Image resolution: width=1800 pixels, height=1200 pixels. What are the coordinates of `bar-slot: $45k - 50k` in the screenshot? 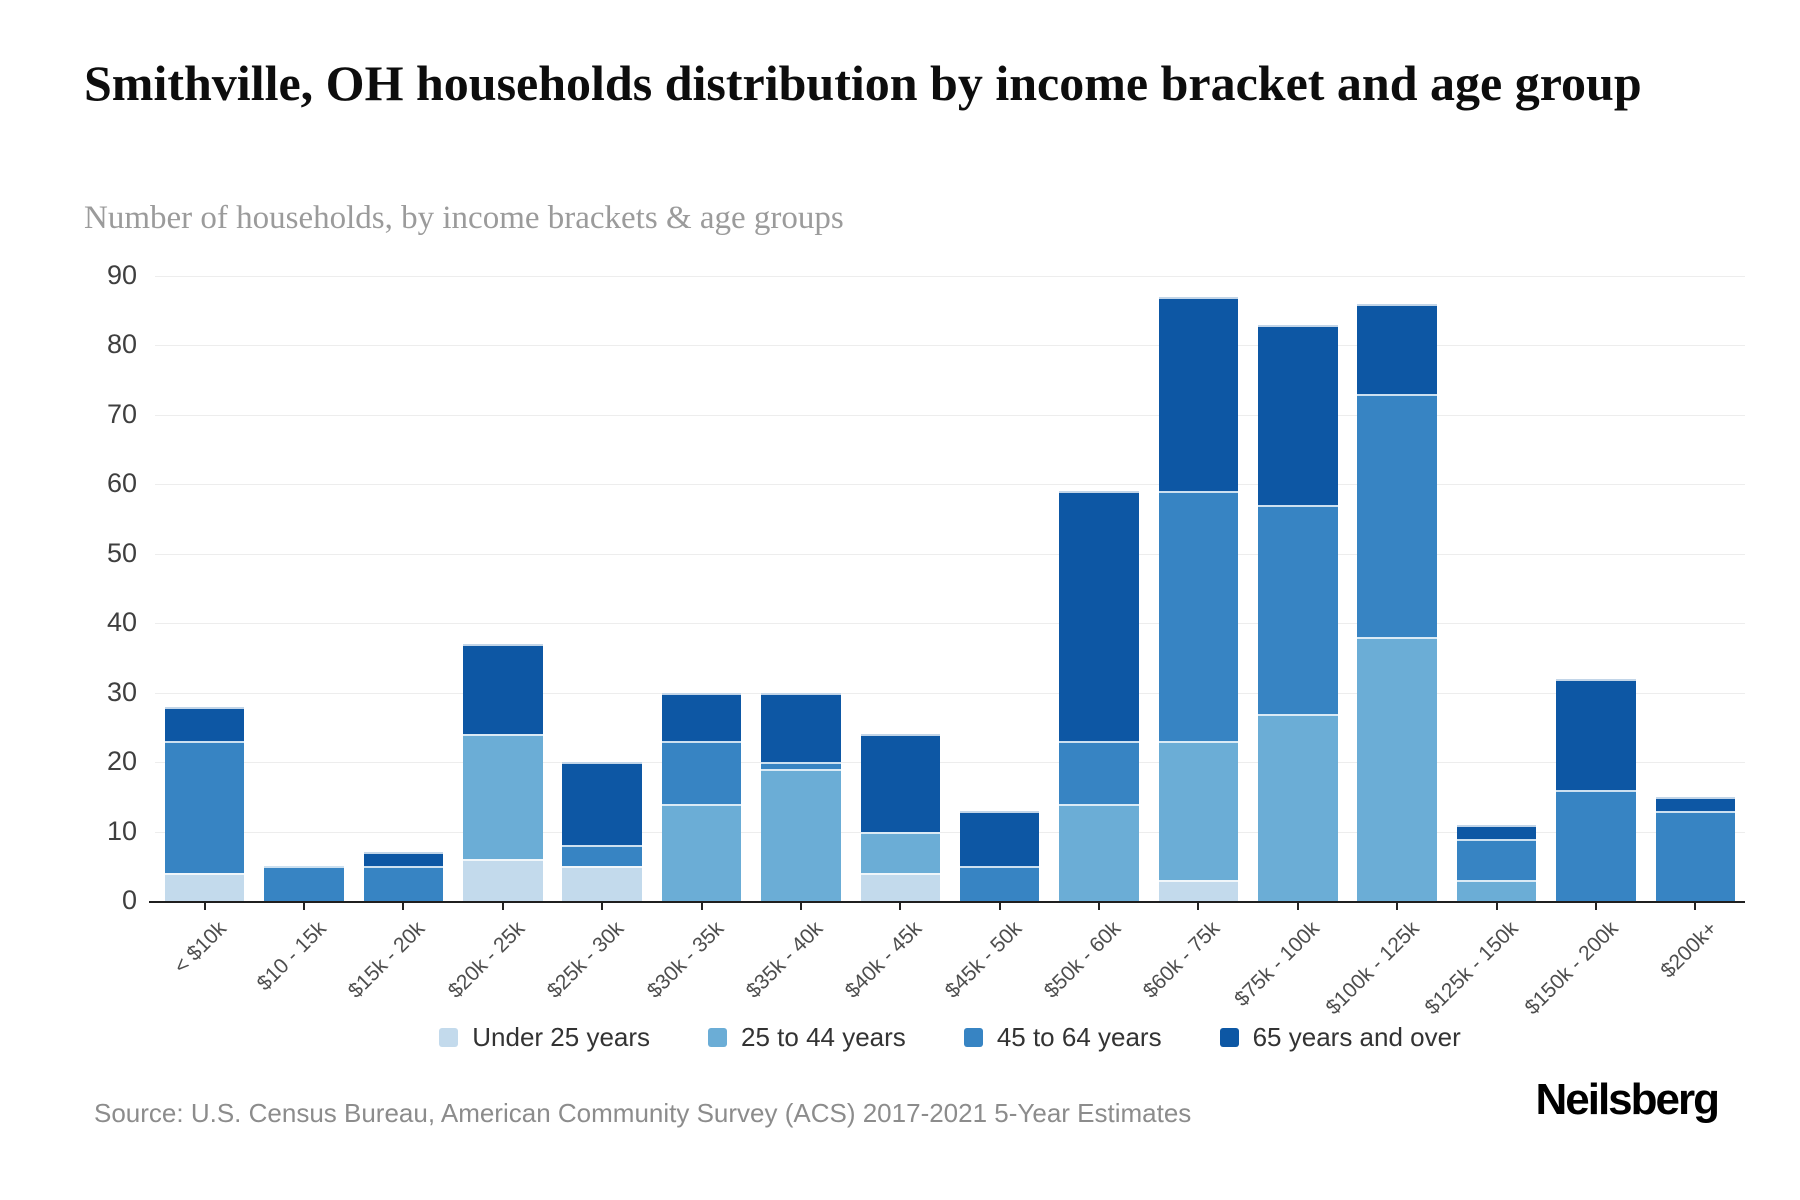 It's located at (994, 639).